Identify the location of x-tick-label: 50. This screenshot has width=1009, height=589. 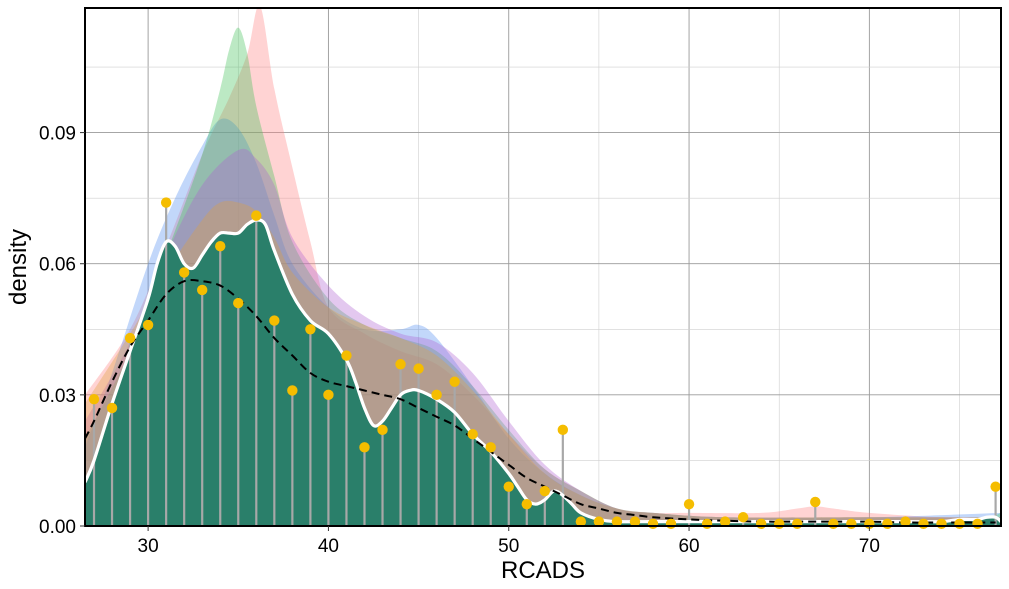
(508, 546).